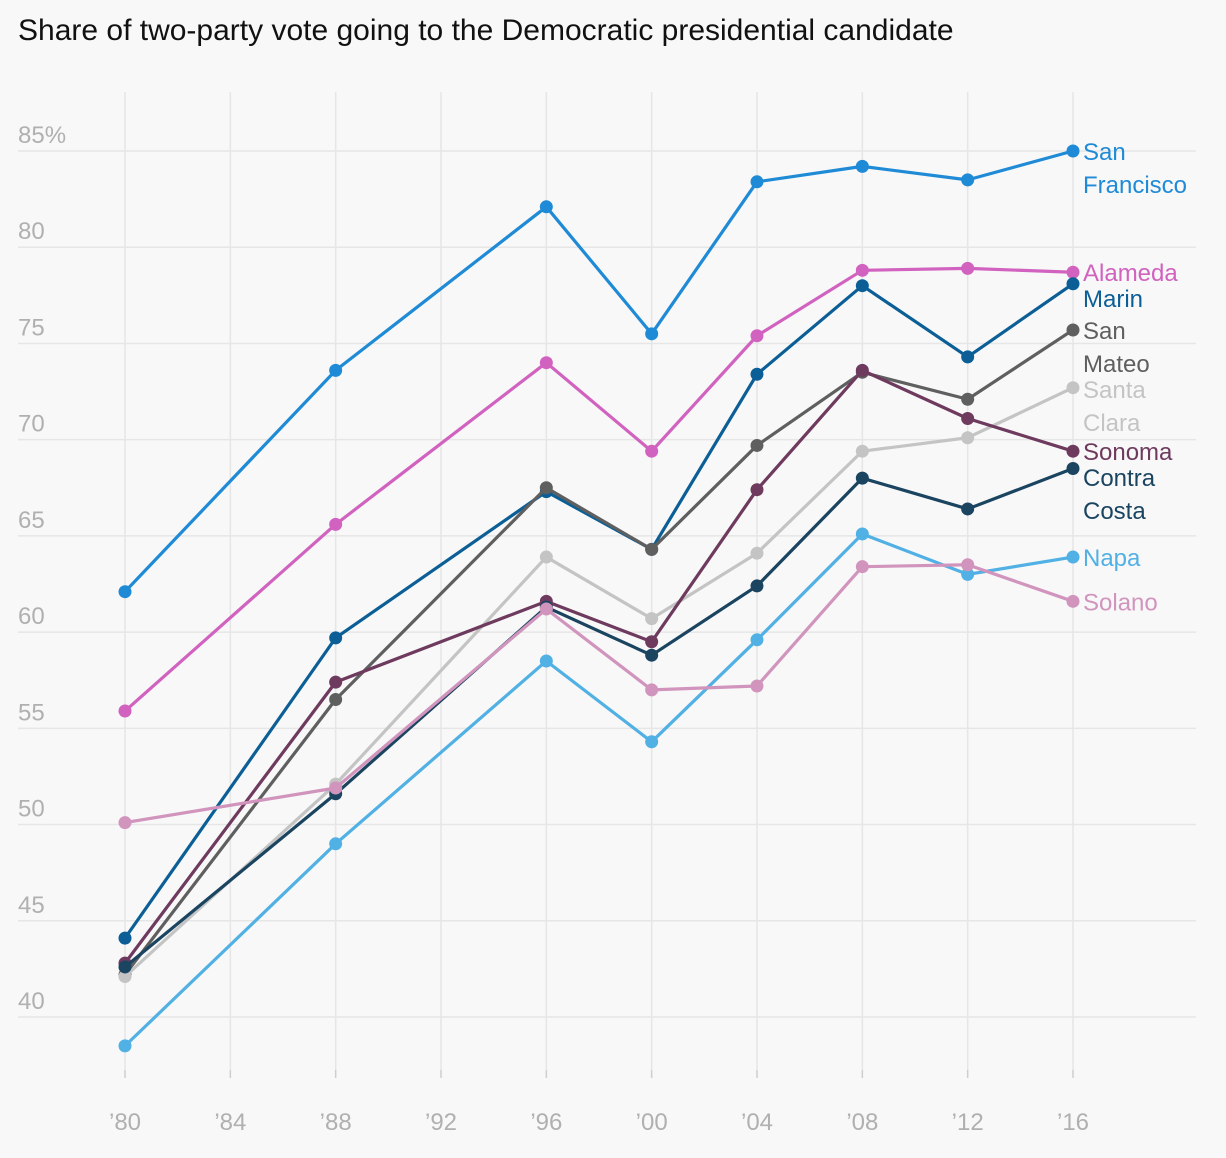 The width and height of the screenshot is (1226, 1158). I want to click on series-label-san-mateo: Mateo, so click(1116, 364).